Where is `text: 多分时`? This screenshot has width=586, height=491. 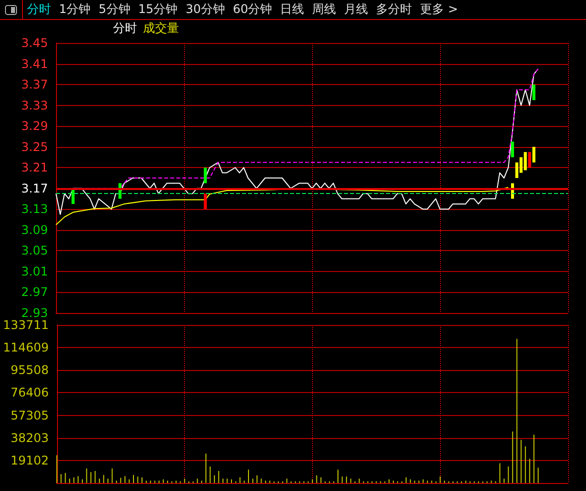
text: 多分时 is located at coordinates (394, 9).